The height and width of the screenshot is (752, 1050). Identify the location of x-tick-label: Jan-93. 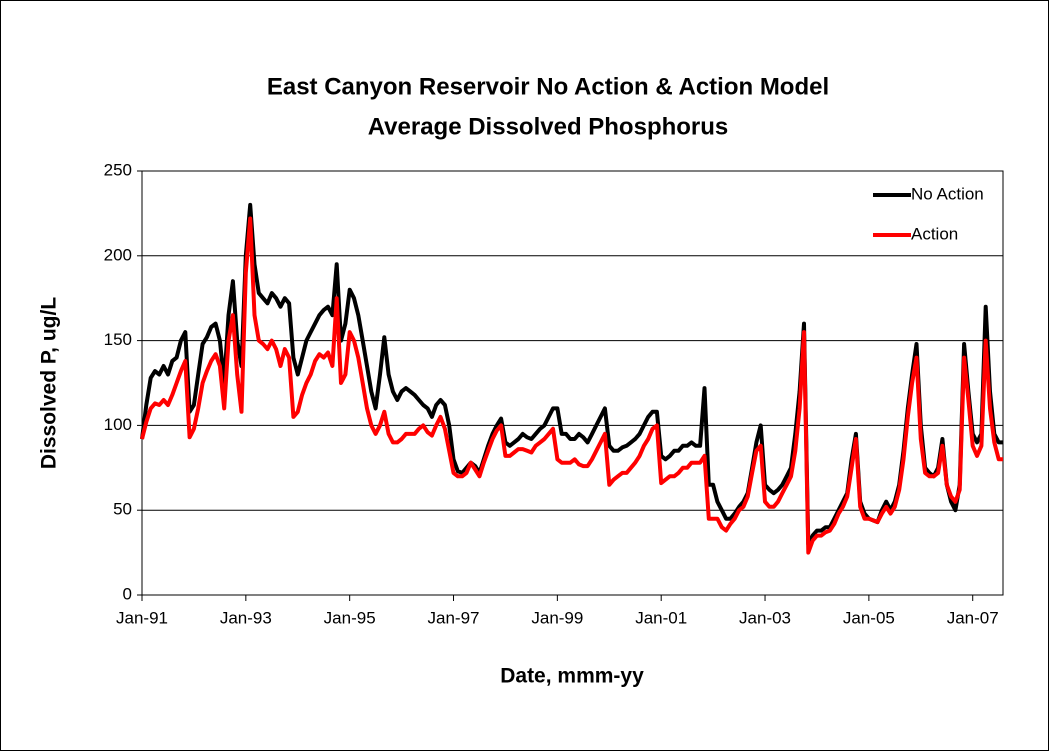
(246, 617).